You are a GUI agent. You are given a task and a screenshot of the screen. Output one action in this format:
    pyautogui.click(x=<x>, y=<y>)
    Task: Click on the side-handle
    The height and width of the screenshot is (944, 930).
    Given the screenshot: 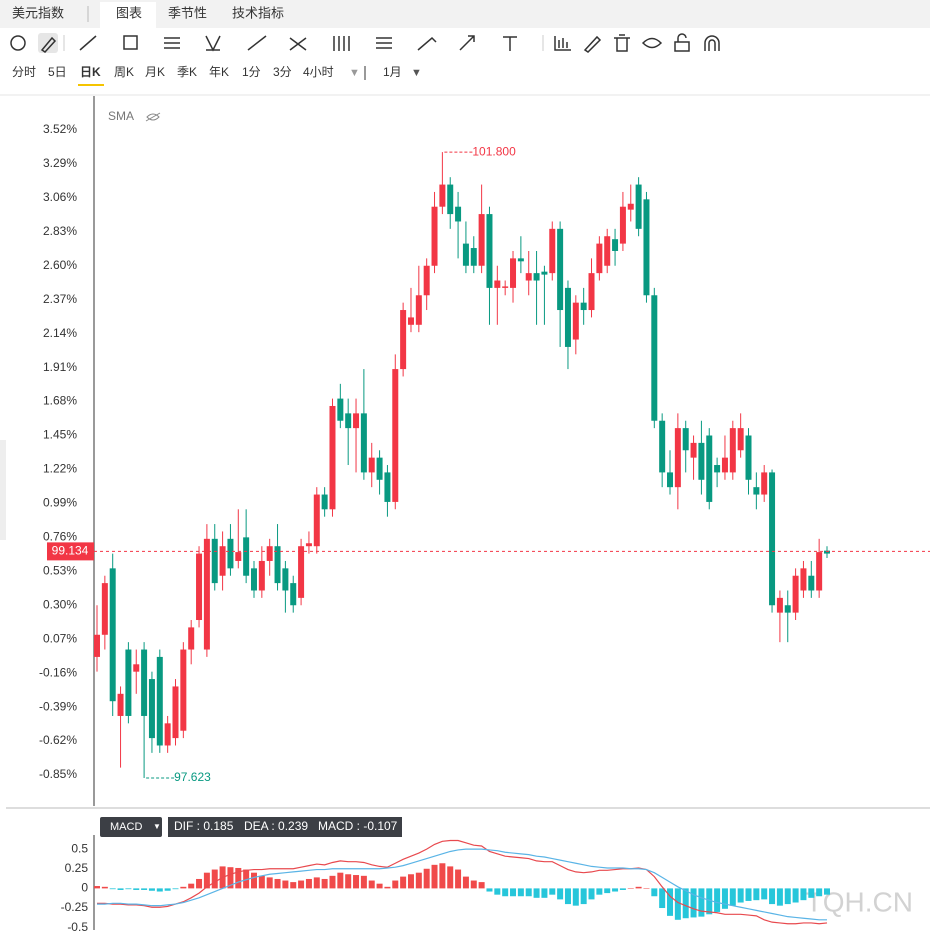 What is the action you would take?
    pyautogui.click(x=3, y=490)
    